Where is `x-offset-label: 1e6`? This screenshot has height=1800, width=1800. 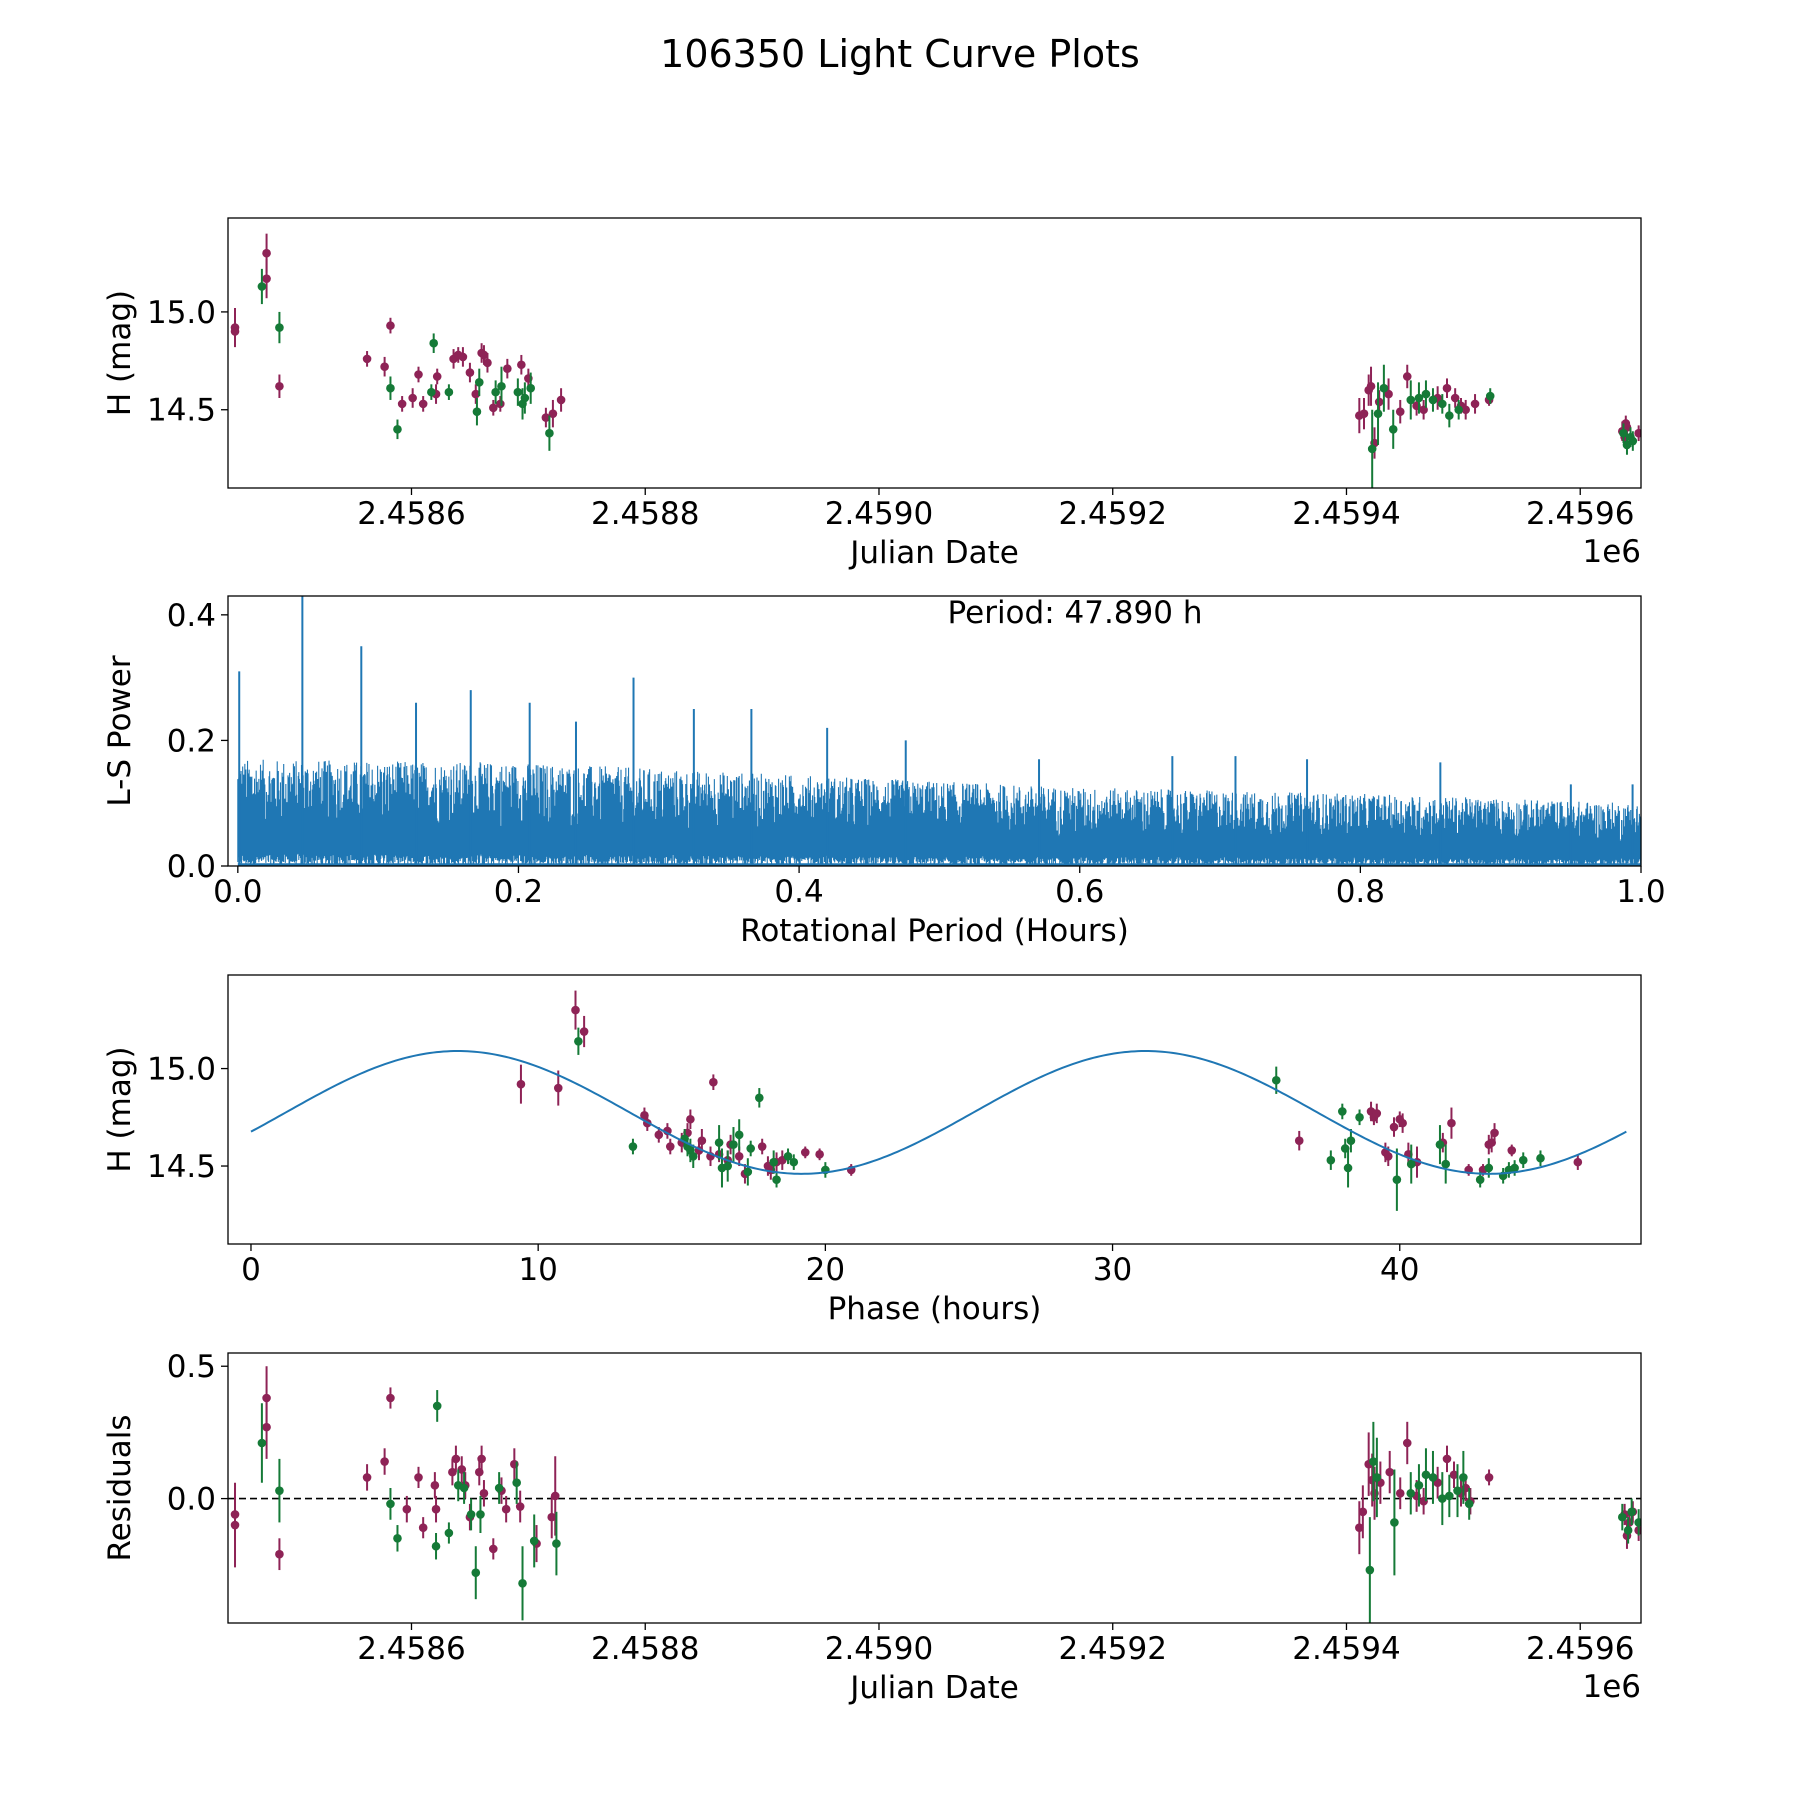 x-offset-label: 1e6 is located at coordinates (1611, 1687).